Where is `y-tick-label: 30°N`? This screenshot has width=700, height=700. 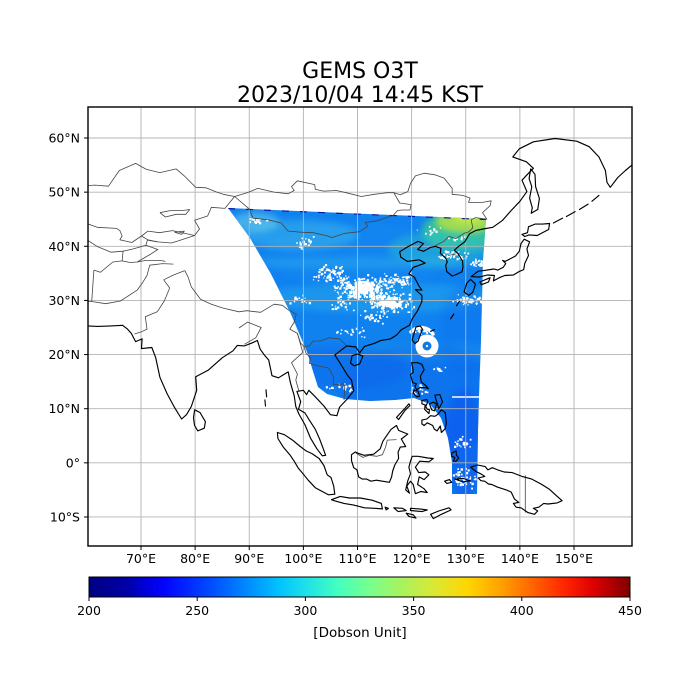 y-tick-label: 30°N is located at coordinates (64, 300).